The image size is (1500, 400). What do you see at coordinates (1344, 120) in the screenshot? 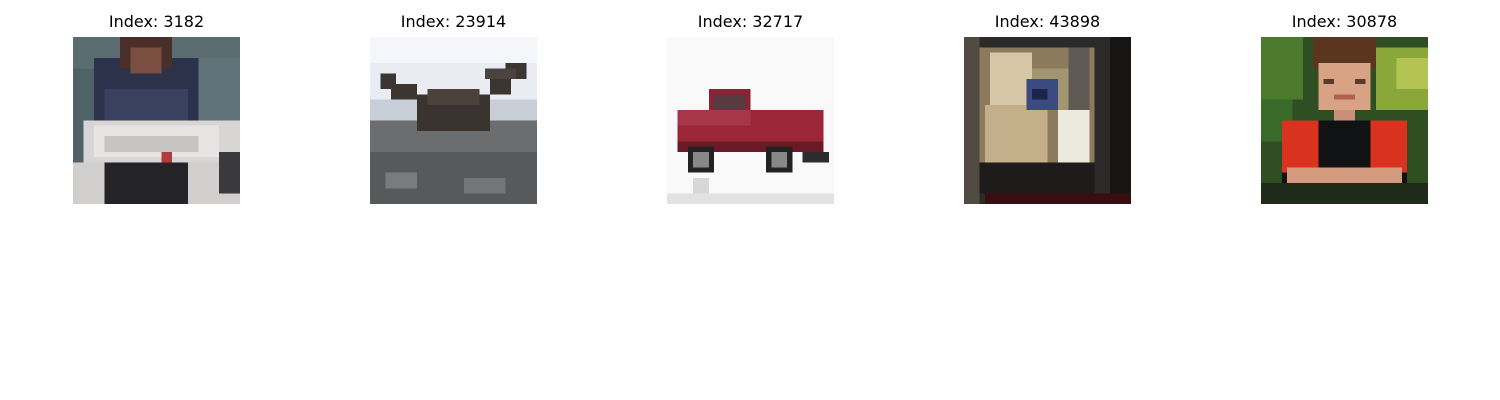
I see `thumbnail-boy-portrait` at bounding box center [1344, 120].